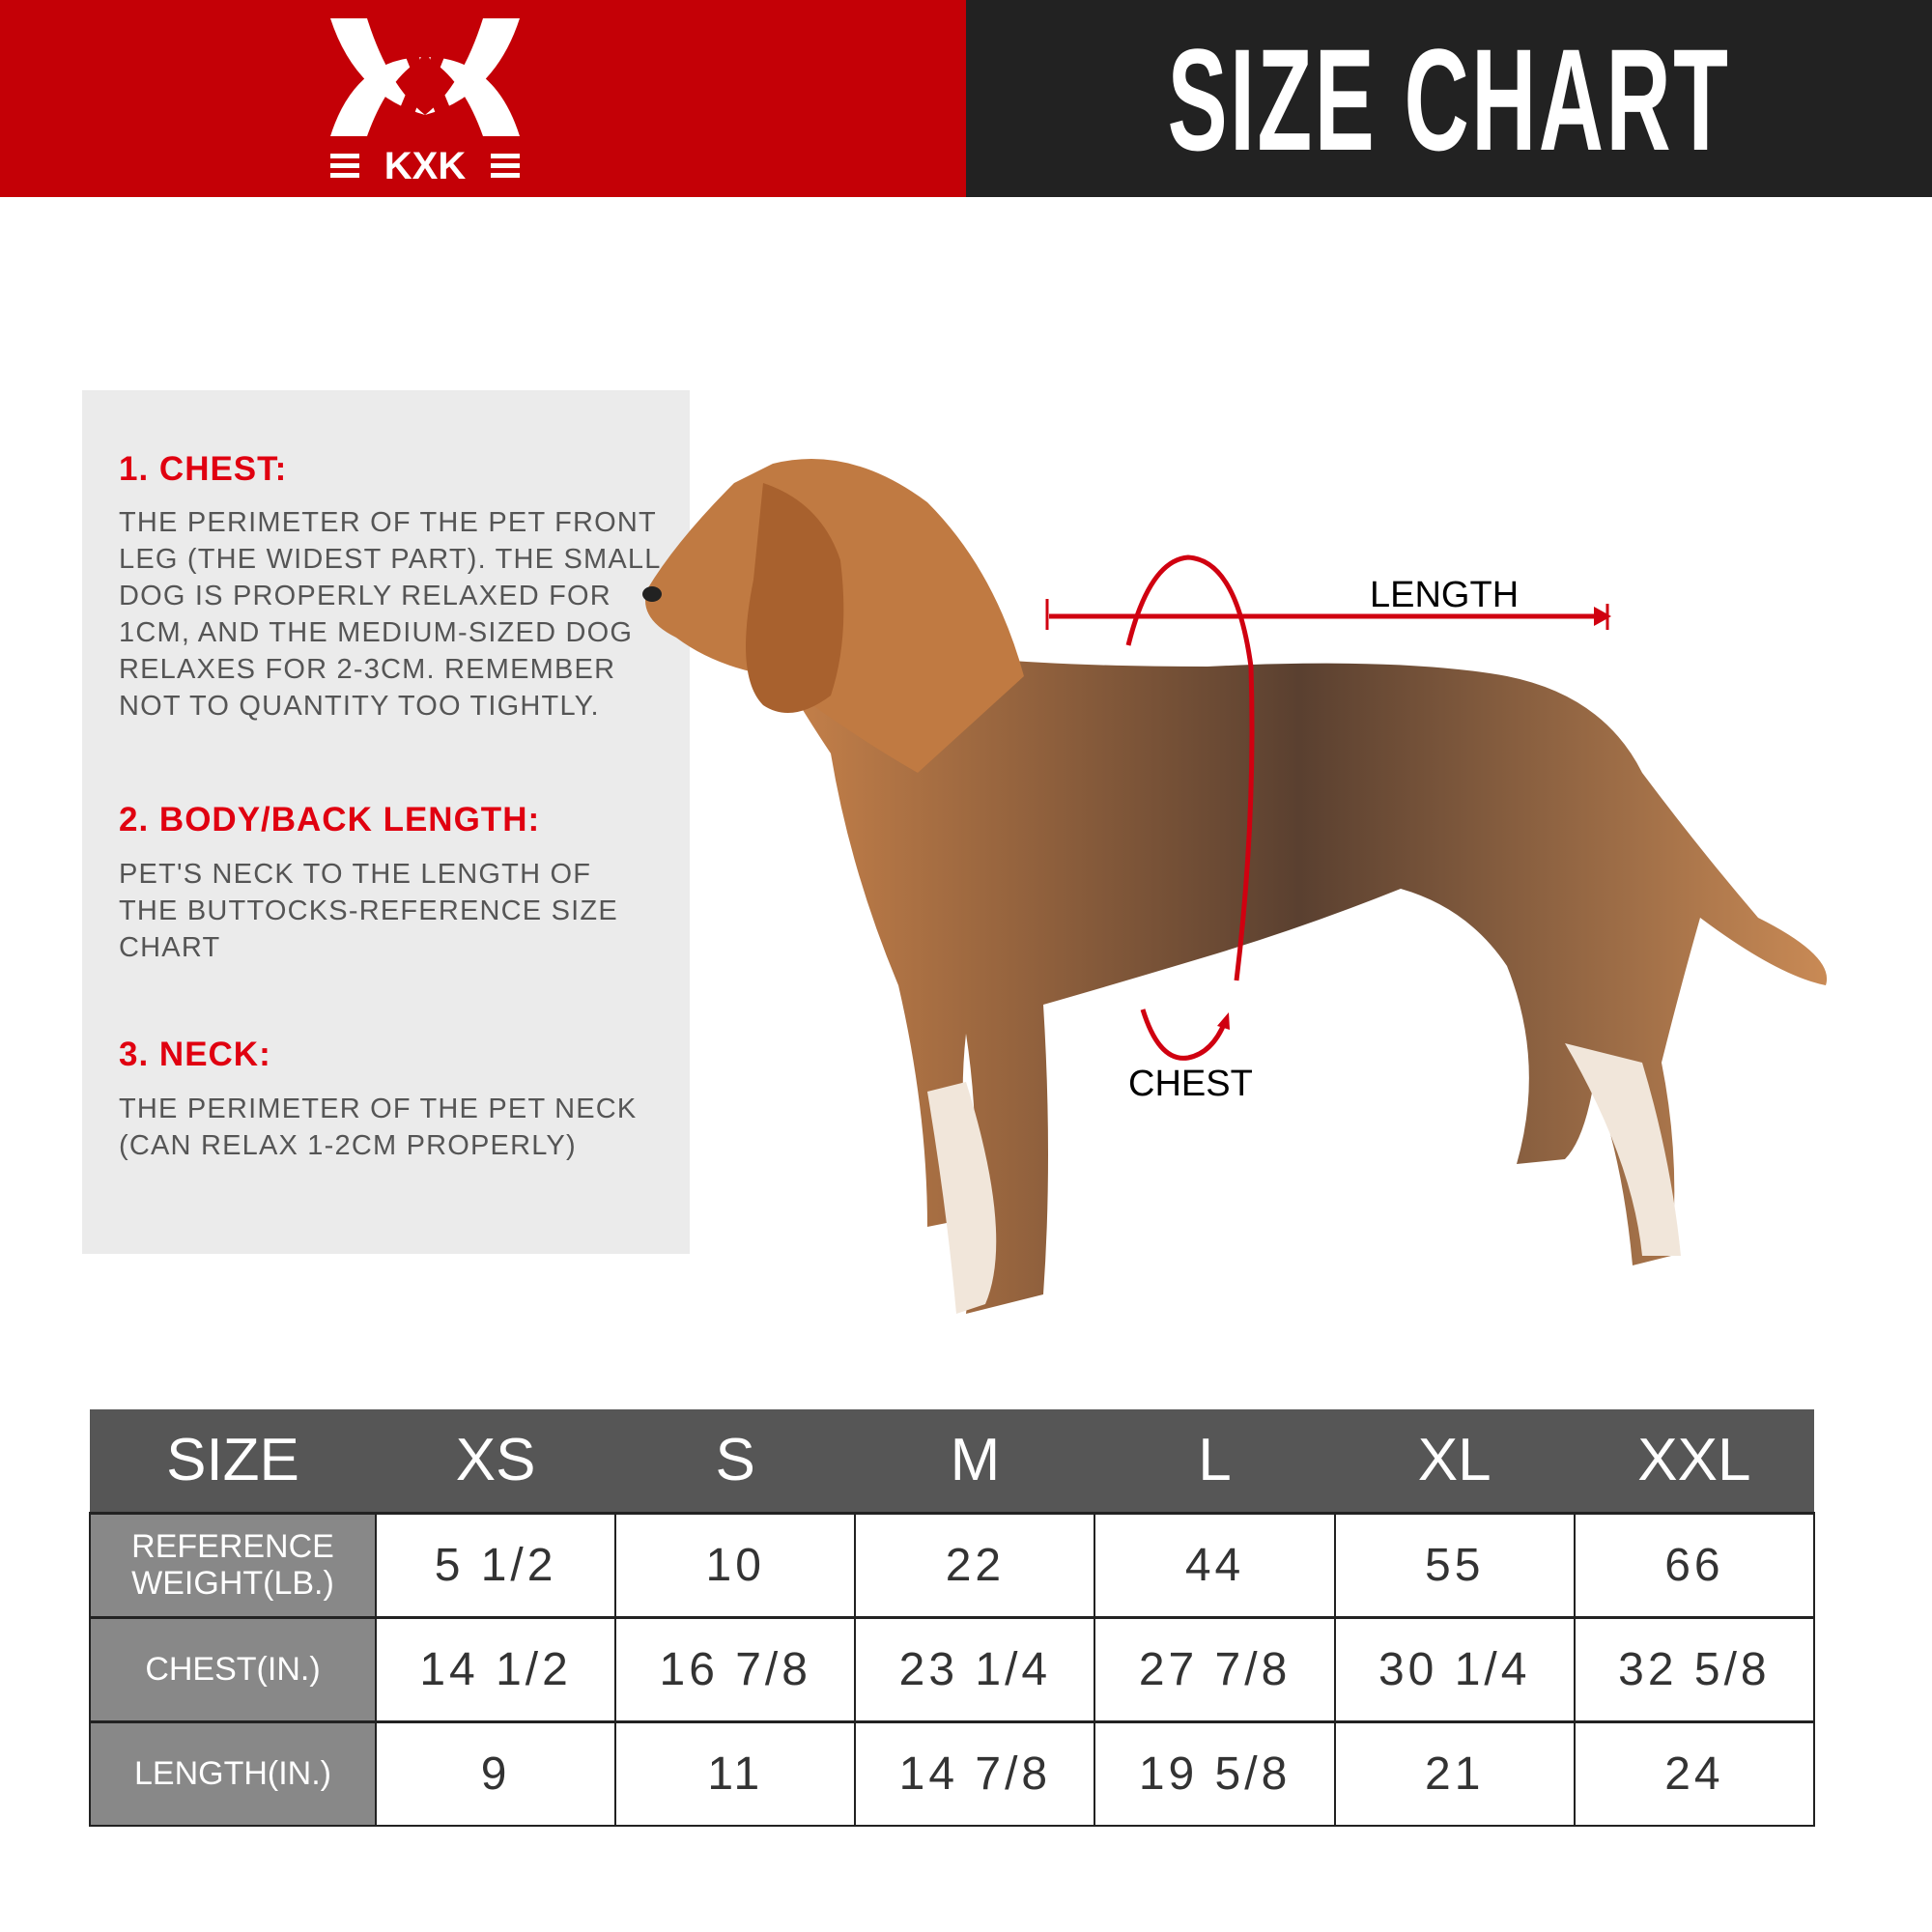 Image resolution: width=1932 pixels, height=1932 pixels. Describe the element at coordinates (975, 1564) in the screenshot. I see `table-cell: 22` at that location.